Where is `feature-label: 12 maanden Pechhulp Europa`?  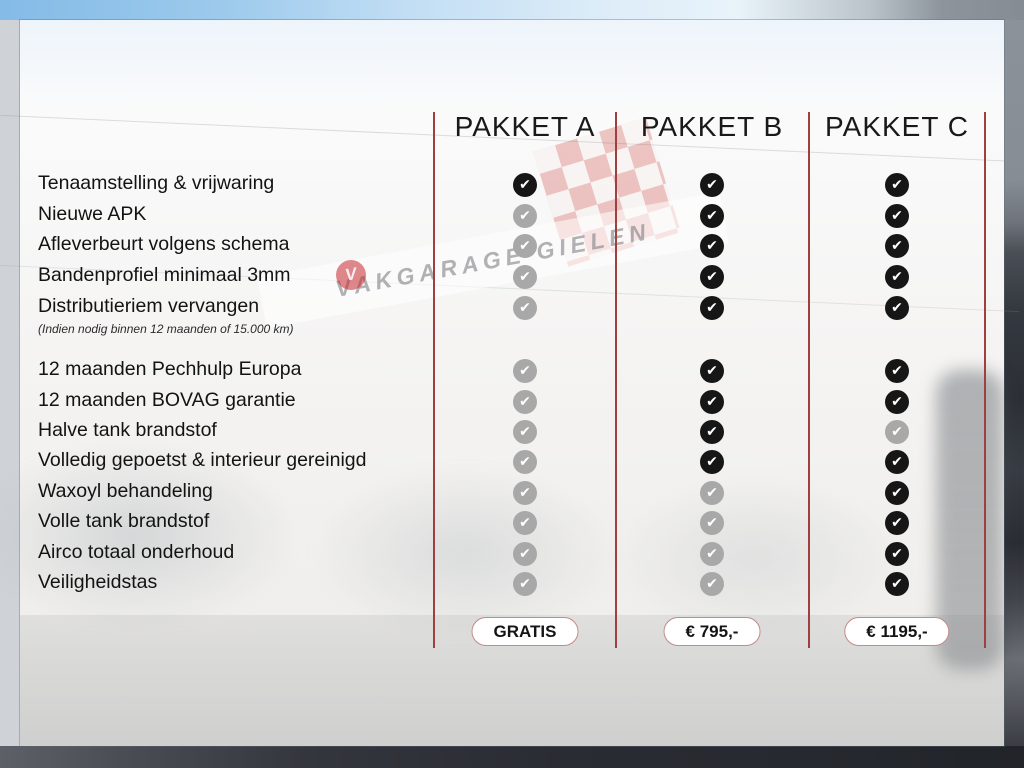
feature-label: 12 maanden Pechhulp Europa is located at coordinates (170, 369).